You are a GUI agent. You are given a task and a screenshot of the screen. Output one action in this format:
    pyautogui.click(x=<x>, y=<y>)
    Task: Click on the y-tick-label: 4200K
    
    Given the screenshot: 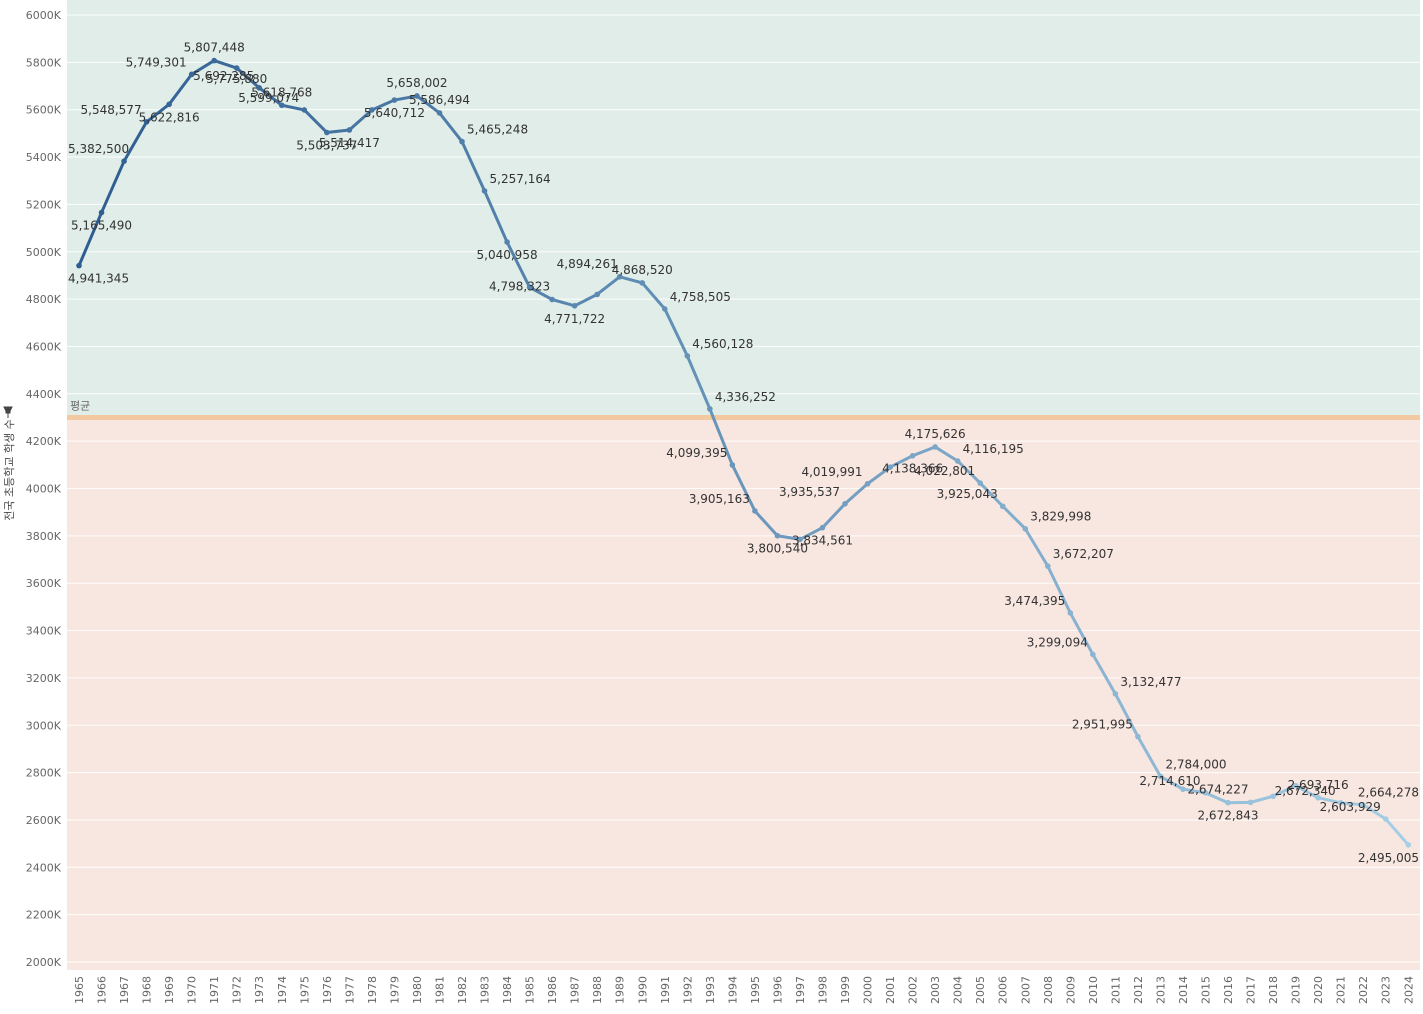 What is the action you would take?
    pyautogui.click(x=44, y=441)
    